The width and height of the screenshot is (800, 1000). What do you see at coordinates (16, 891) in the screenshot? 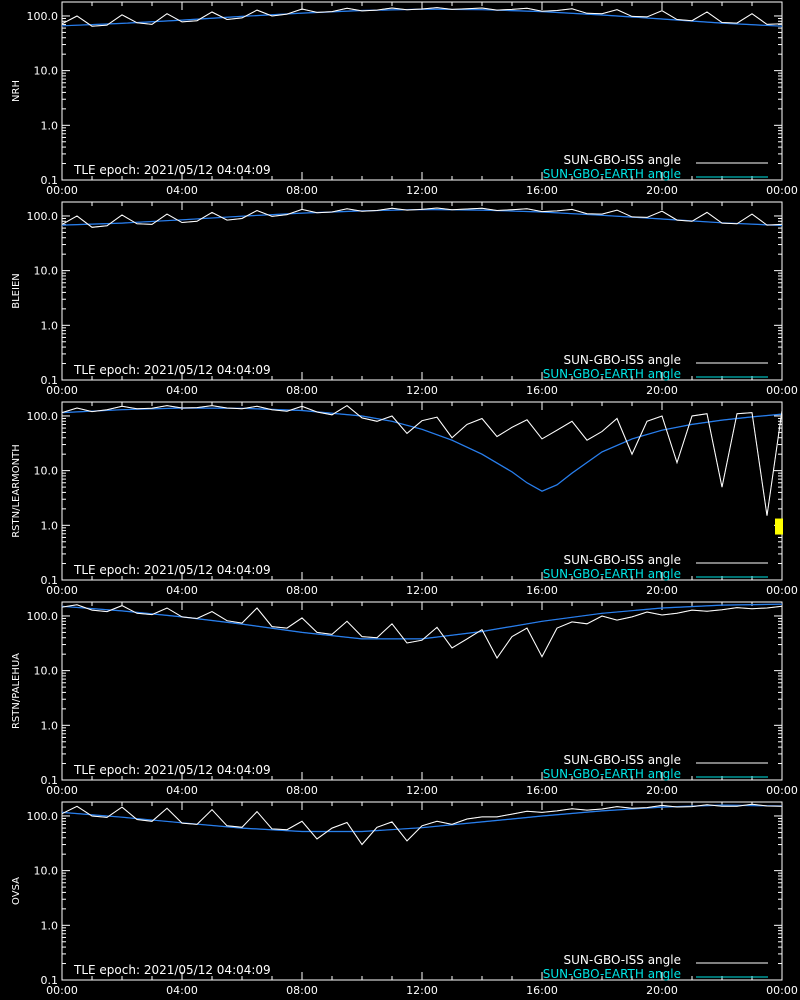
I see `y-axis-label: OVSA` at bounding box center [16, 891].